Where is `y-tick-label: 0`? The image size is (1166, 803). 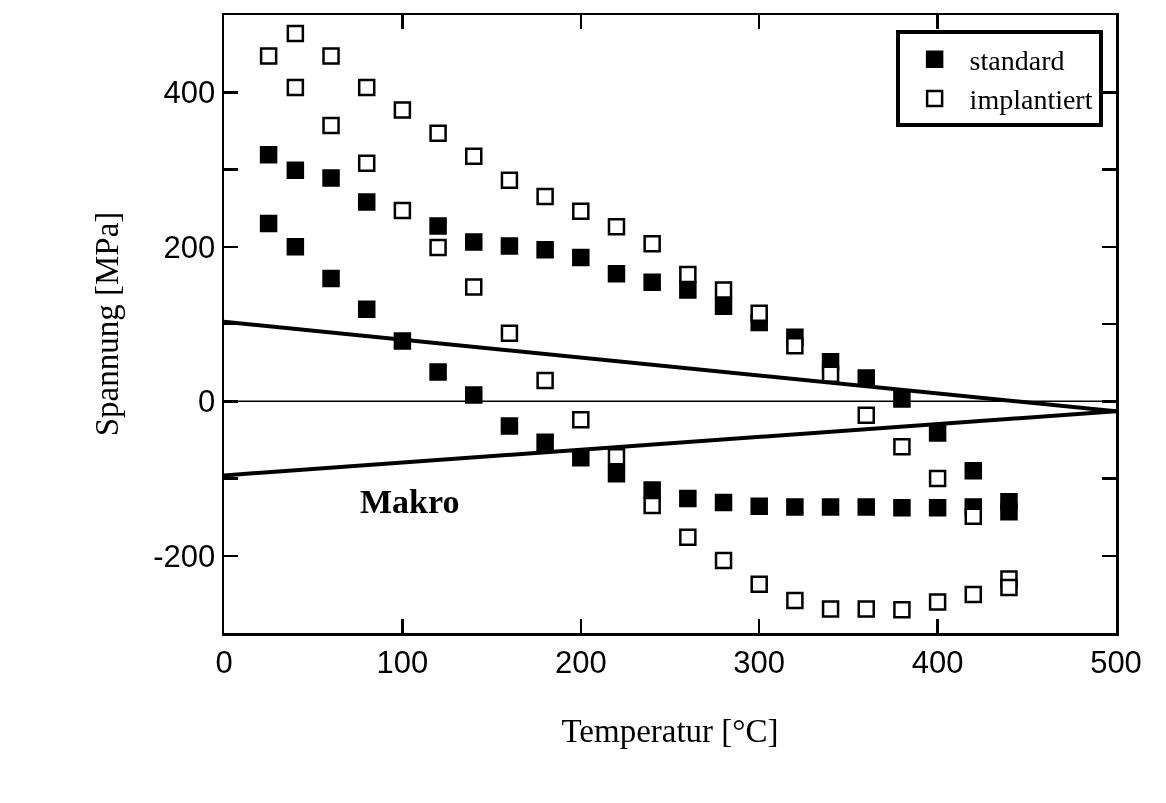
y-tick-label: 0 is located at coordinates (207, 402).